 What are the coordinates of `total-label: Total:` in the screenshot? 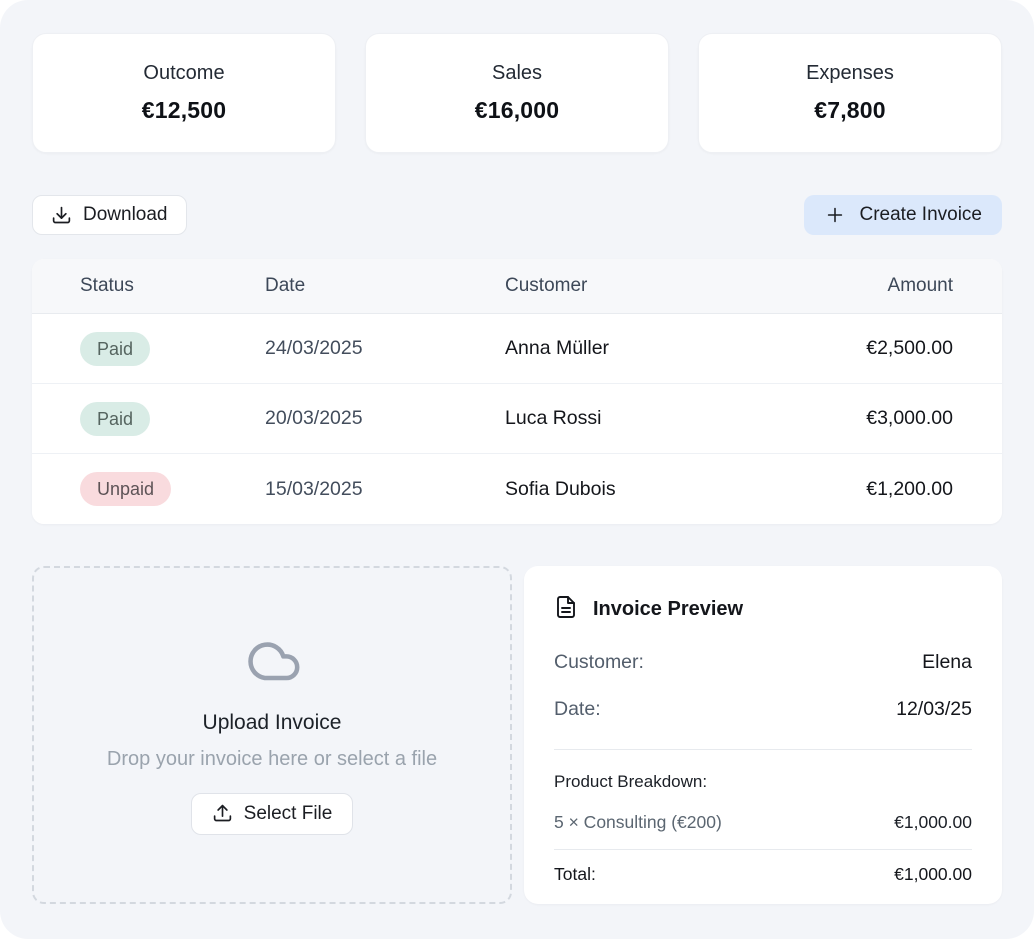 It's located at (575, 874).